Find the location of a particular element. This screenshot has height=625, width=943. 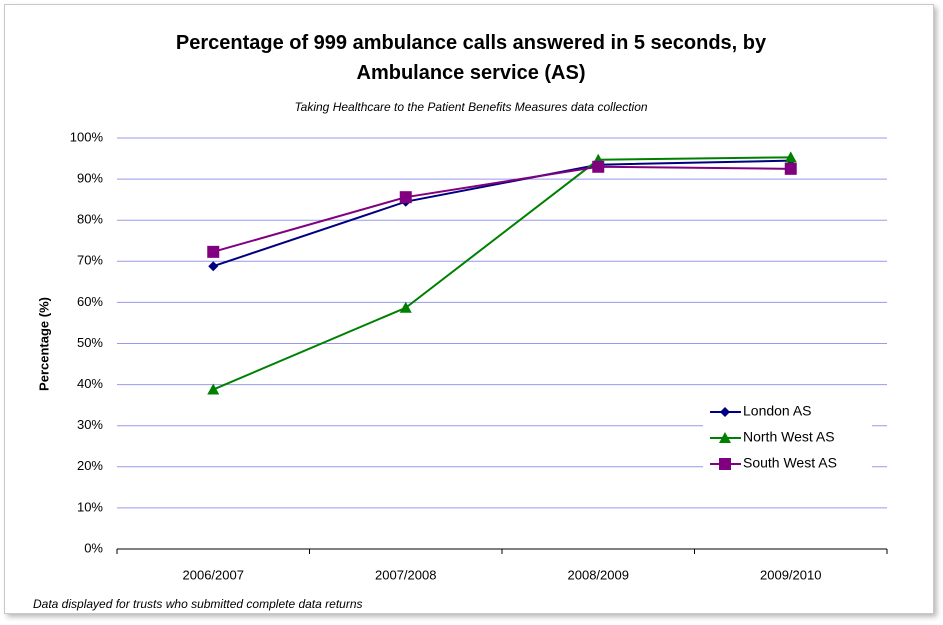

x-tick-label: 2006/2007 is located at coordinates (213, 574).